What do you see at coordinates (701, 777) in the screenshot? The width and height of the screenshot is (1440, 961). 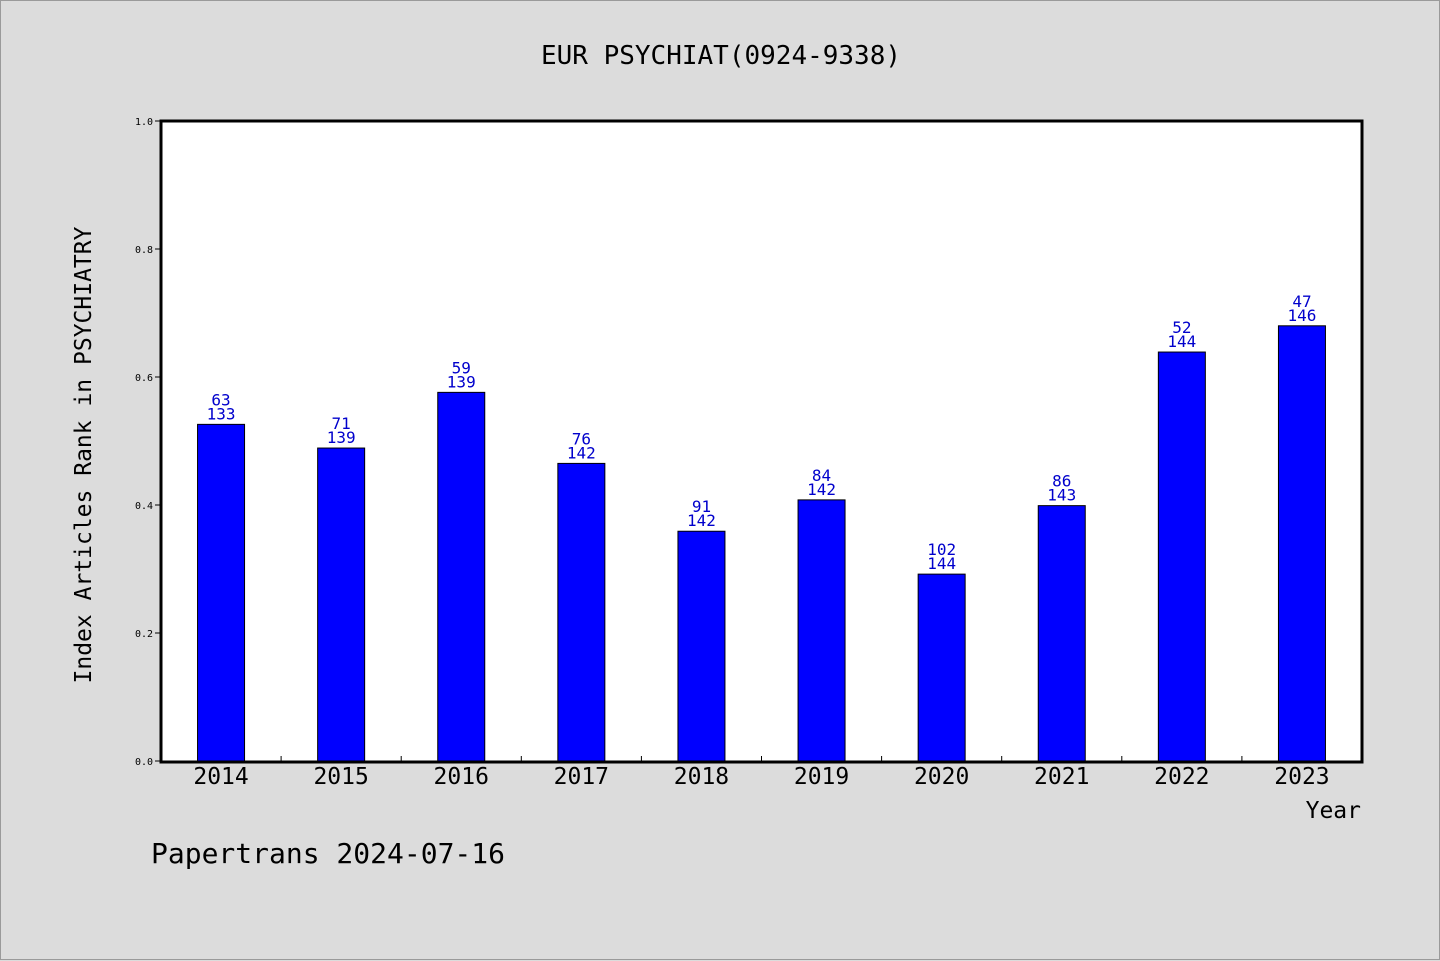 I see `x-tick-label: 2018` at bounding box center [701, 777].